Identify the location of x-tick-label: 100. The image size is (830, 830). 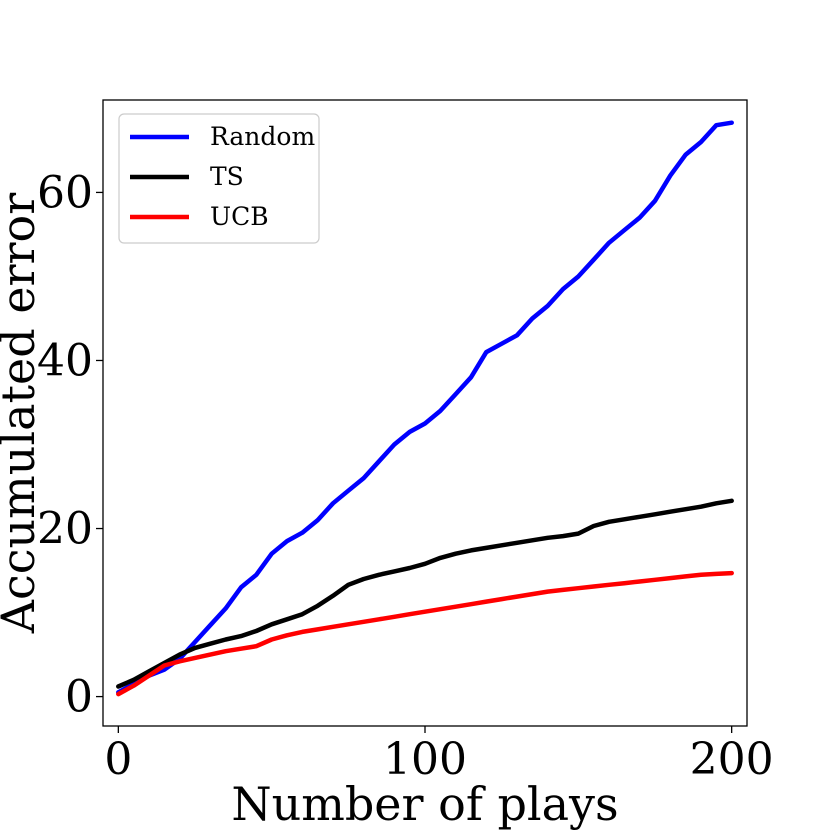
(425, 759).